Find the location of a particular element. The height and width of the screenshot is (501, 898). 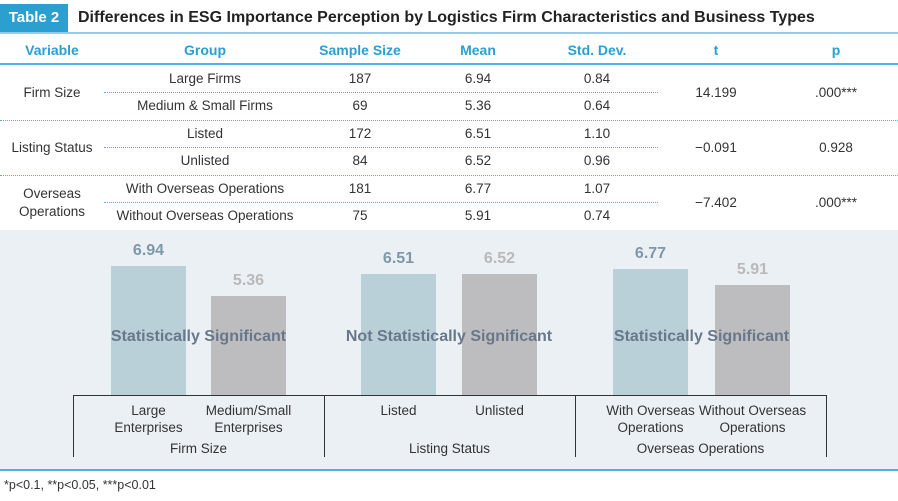

cell-n: 69 is located at coordinates (360, 105).